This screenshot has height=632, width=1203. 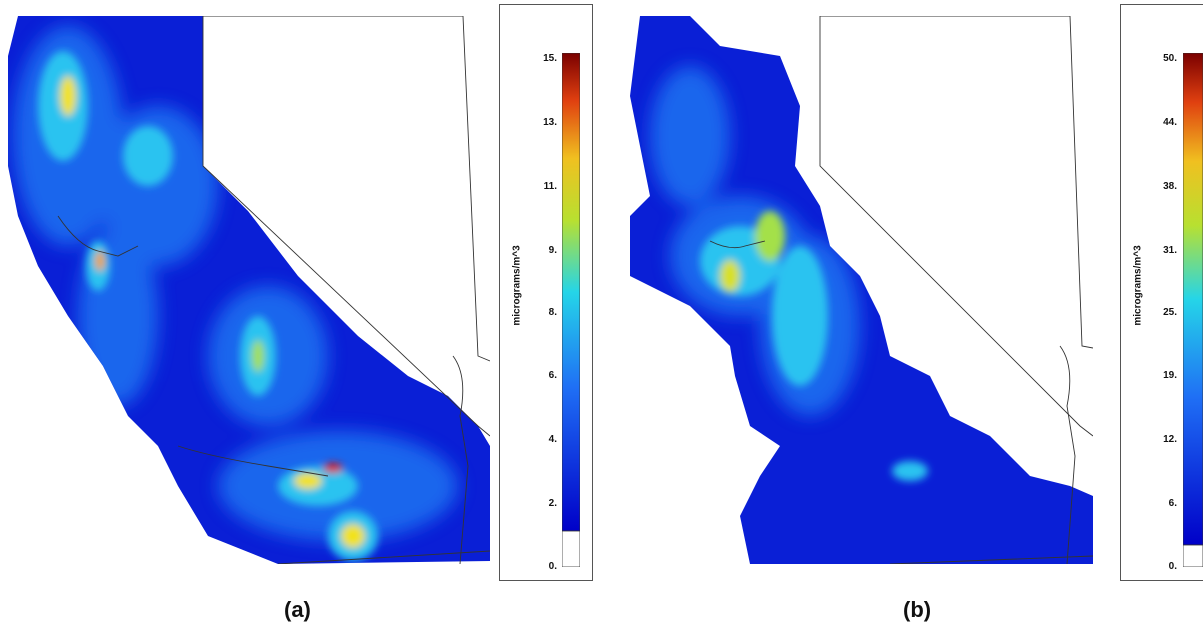 I want to click on panel-label-a: (a), so click(x=297, y=609).